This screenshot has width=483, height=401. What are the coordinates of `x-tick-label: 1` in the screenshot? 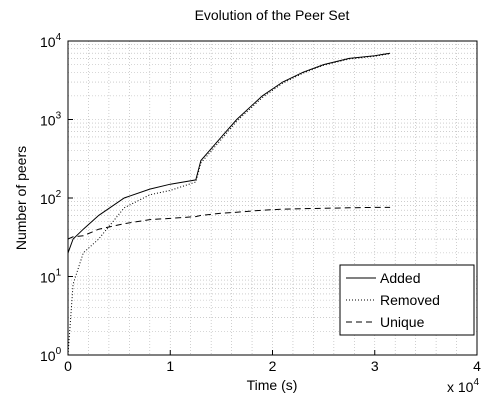 It's located at (170, 366).